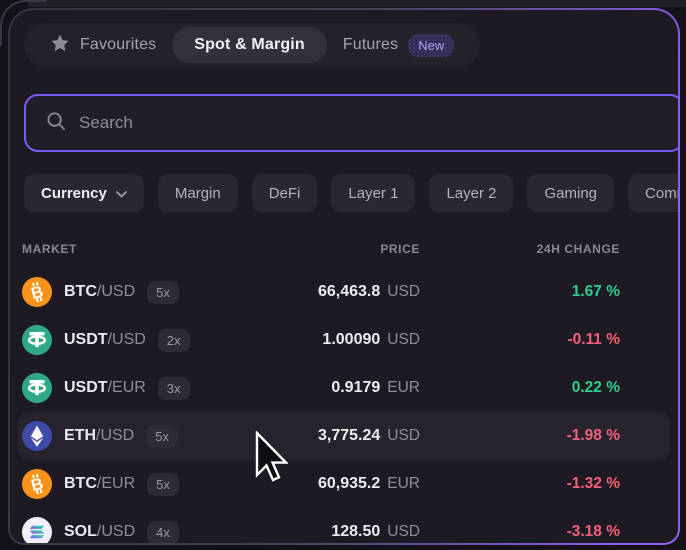  I want to click on market-cell: USDT/USD 2x, so click(131, 340).